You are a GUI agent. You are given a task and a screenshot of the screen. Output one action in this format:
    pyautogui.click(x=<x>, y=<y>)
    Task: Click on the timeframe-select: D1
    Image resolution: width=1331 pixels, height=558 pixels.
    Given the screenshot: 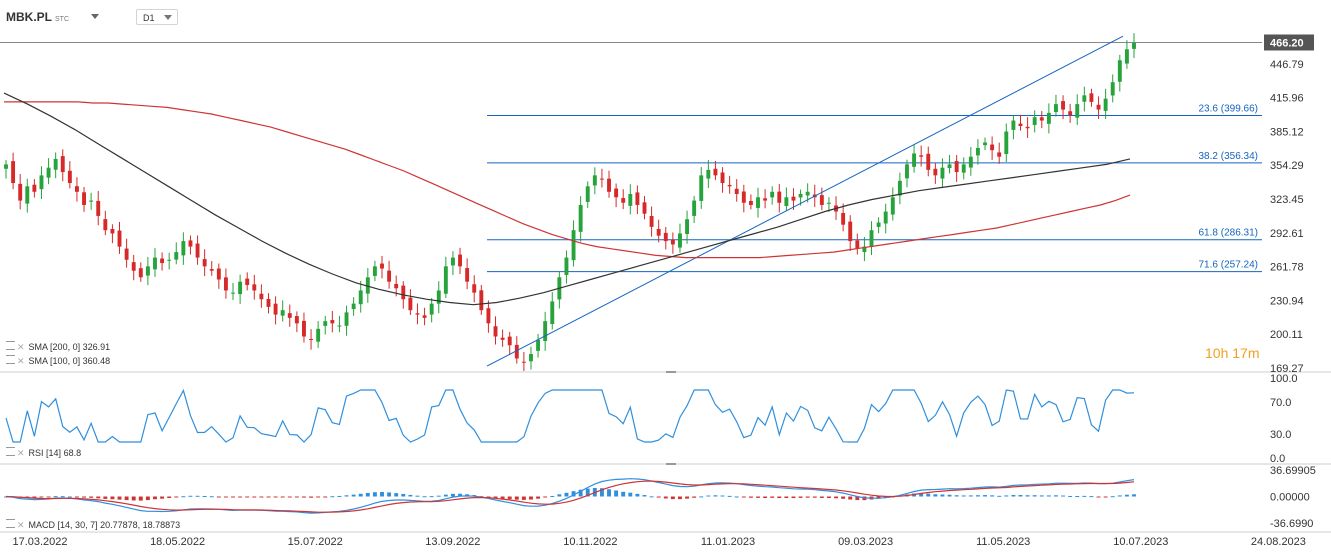 What is the action you would take?
    pyautogui.click(x=157, y=17)
    